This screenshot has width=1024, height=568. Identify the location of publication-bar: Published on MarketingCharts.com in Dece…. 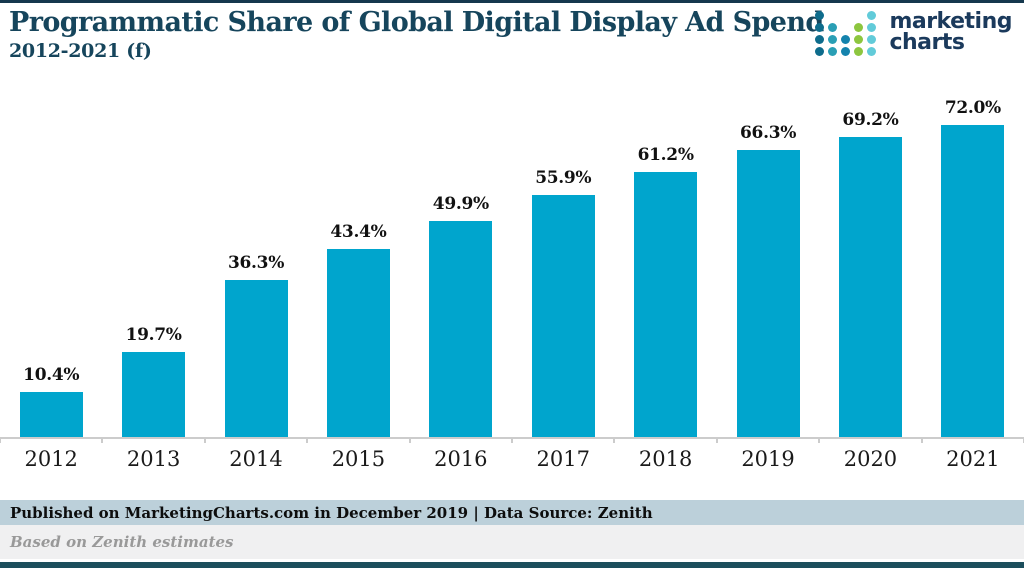
(512, 512).